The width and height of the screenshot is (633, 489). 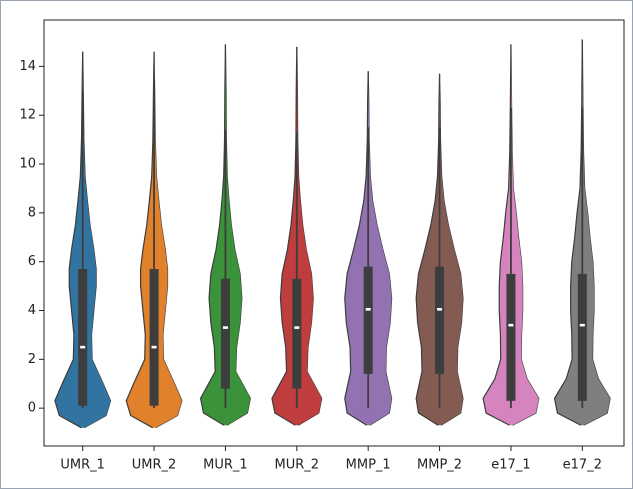 What do you see at coordinates (32, 408) in the screenshot?
I see `y-tick-label: 0` at bounding box center [32, 408].